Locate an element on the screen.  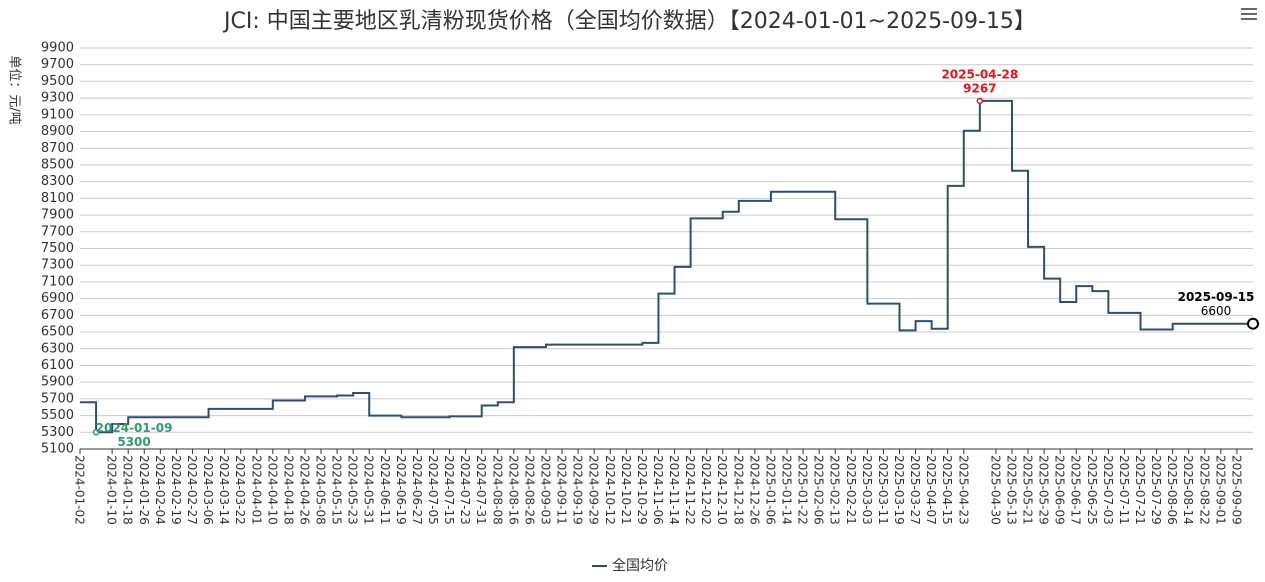
x-tick-label: 2025-02-06 is located at coordinates (819, 490).